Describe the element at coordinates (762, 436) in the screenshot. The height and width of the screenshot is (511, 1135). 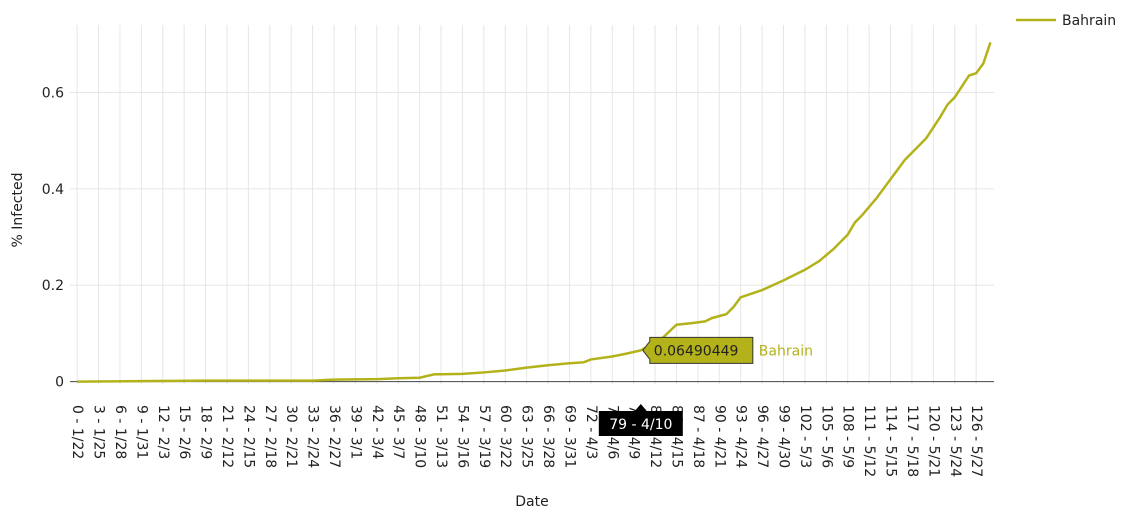
I see `x-tick-label: 96 - 4/27` at that location.